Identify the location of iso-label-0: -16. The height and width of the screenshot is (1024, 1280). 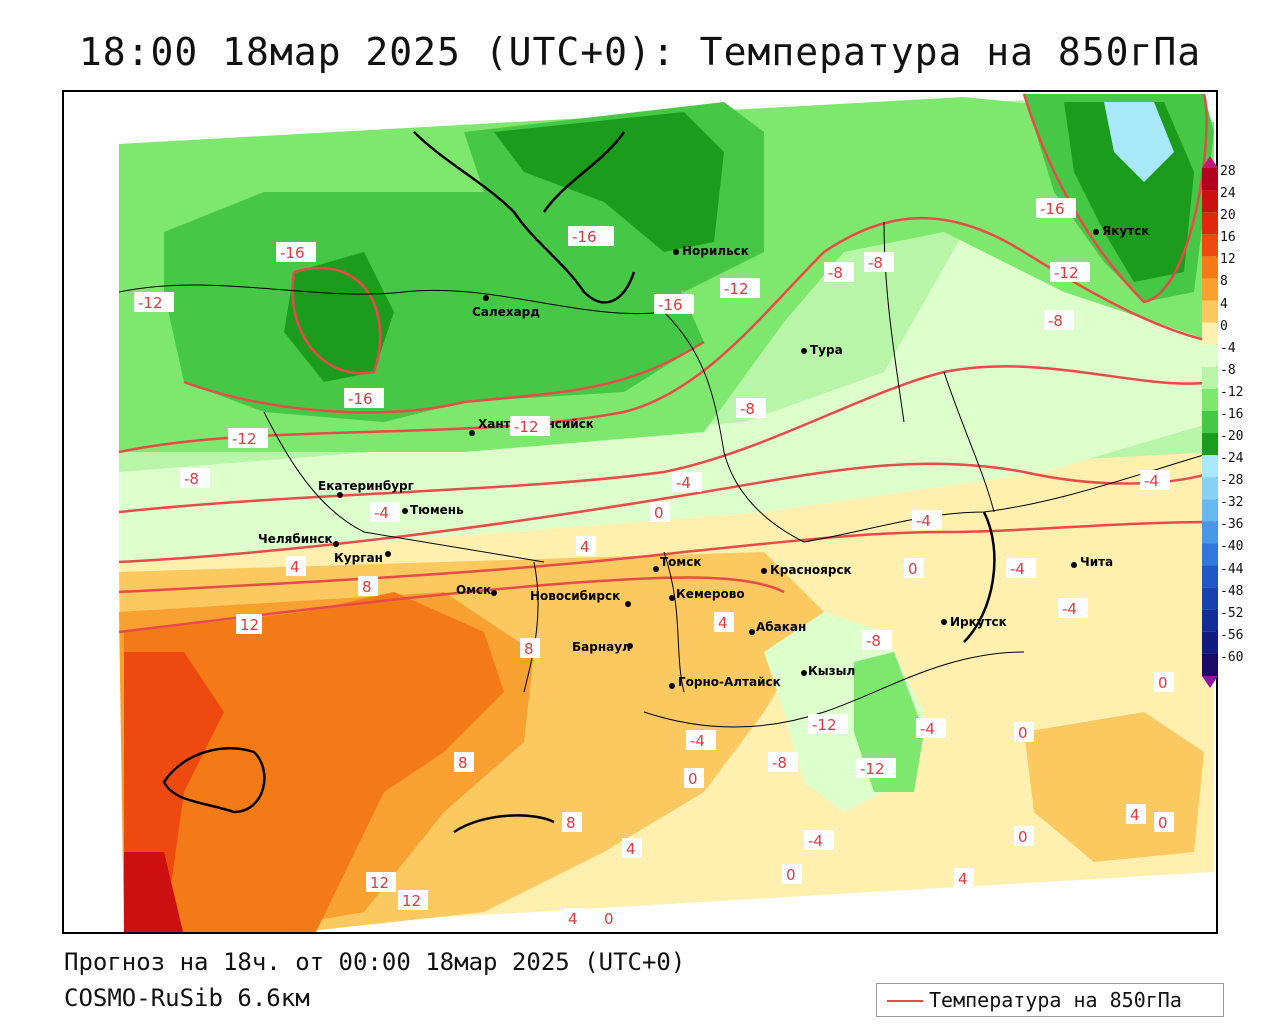
(296, 252).